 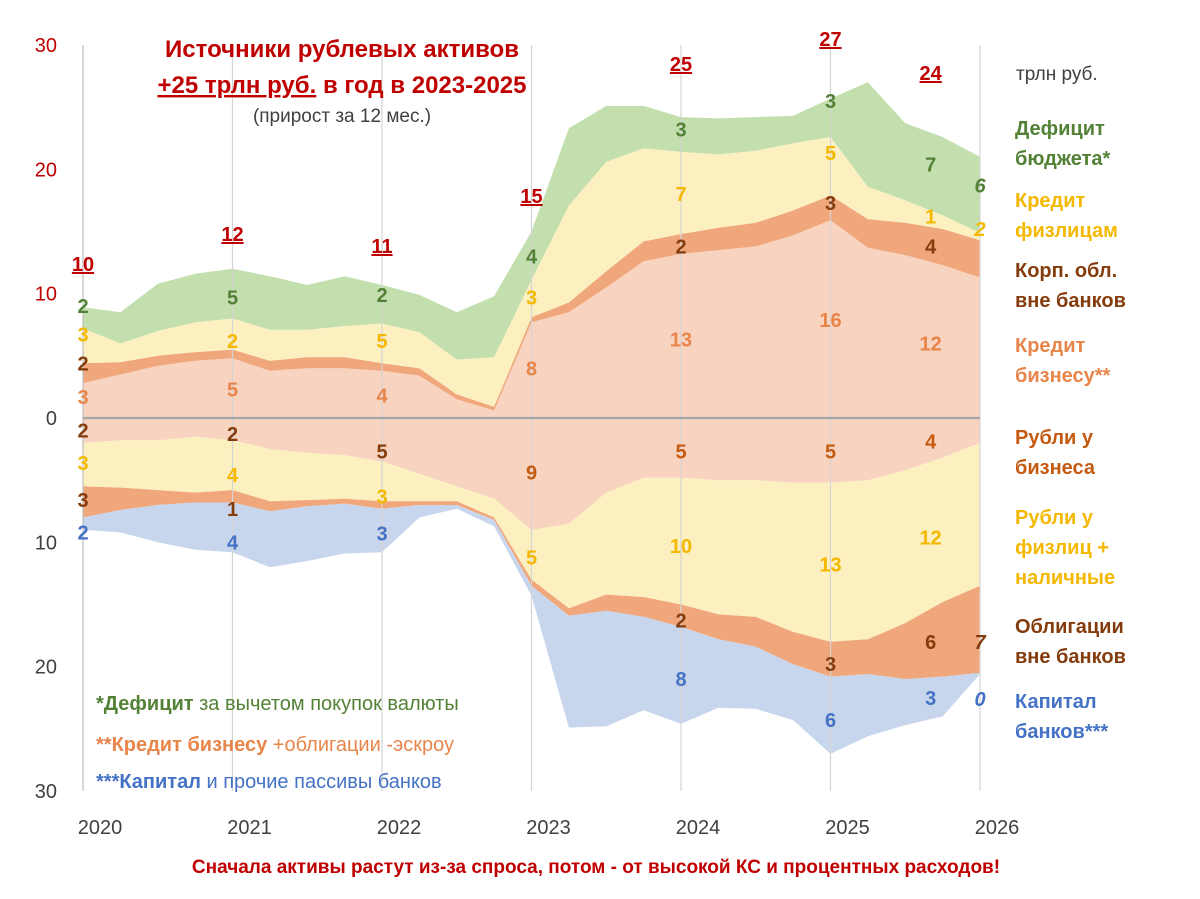 I want to click on data-label-20: 3, so click(x=381, y=535).